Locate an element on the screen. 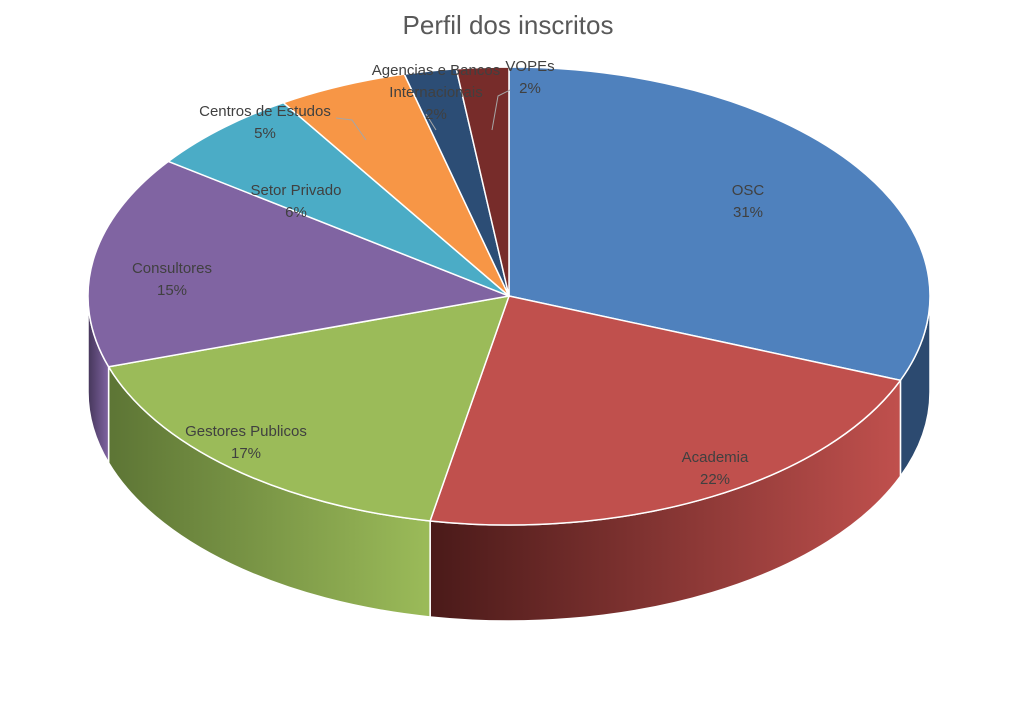 Image resolution: width=1024 pixels, height=712 pixels. pie-slice-gestores-publicos is located at coordinates (309, 408).